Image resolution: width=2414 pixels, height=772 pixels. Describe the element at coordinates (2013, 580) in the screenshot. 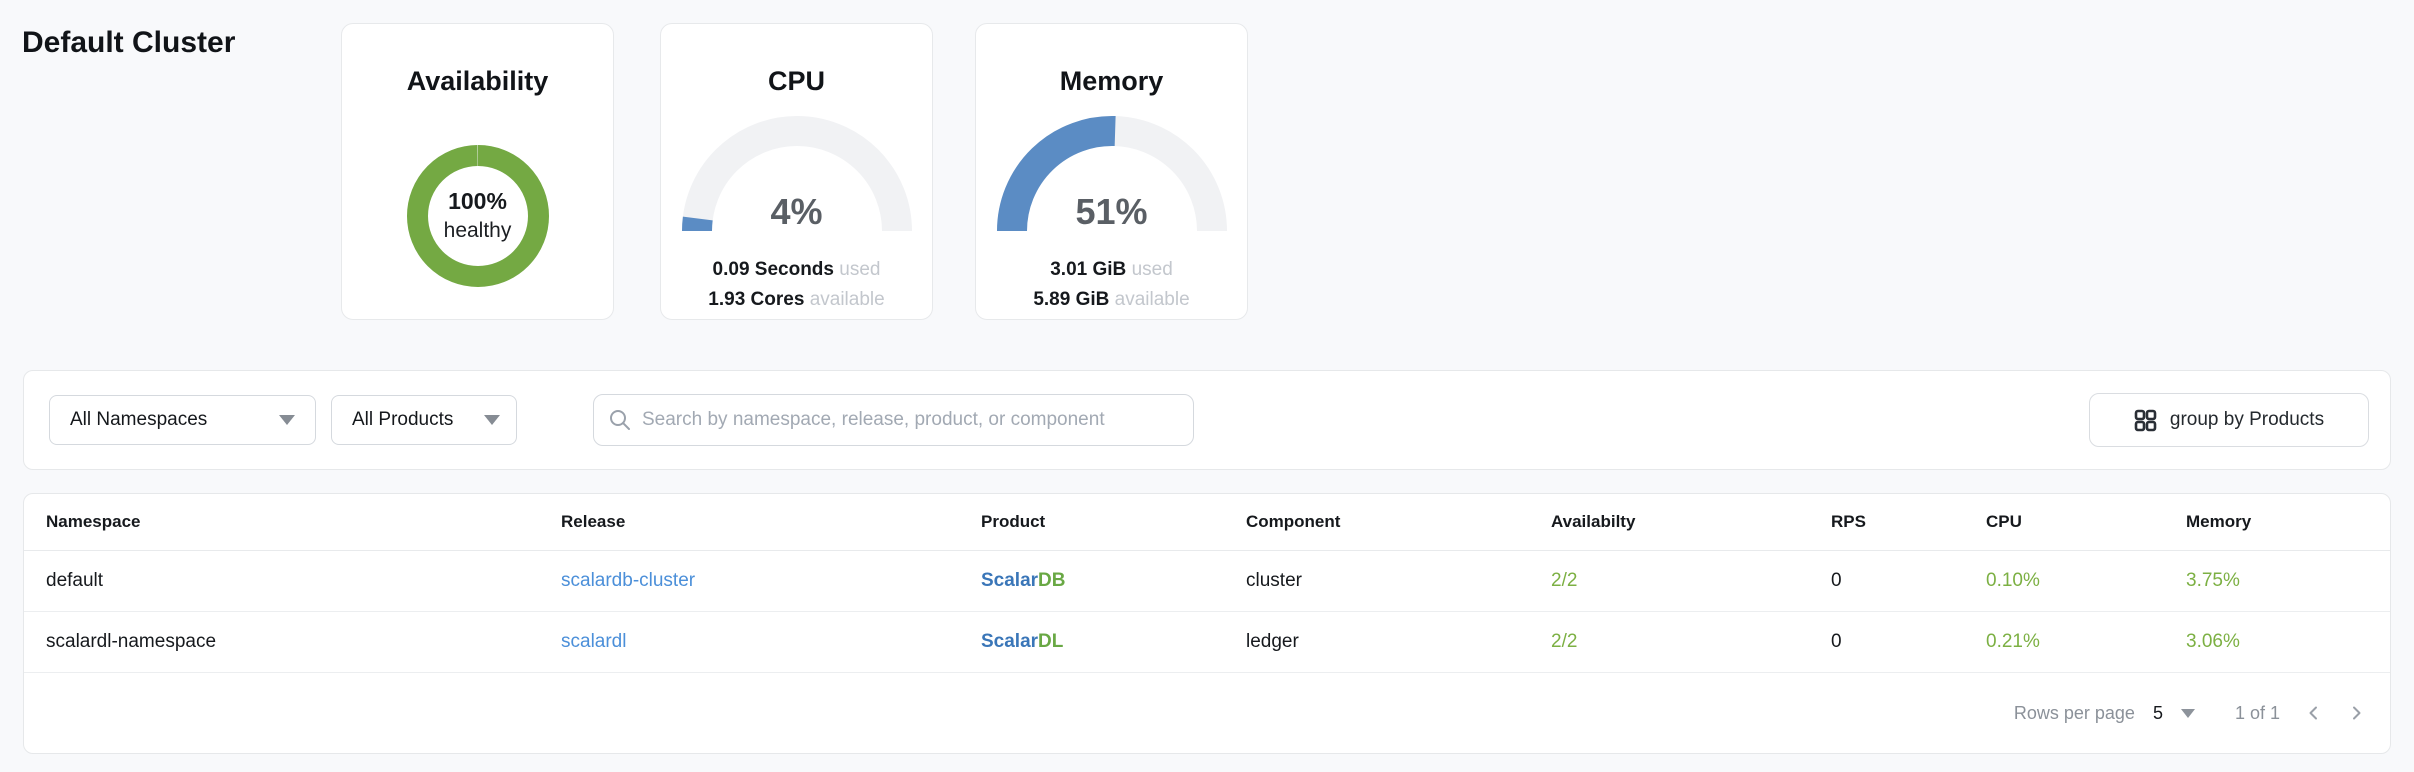

I see `cell-cpu: 0.10%` at that location.